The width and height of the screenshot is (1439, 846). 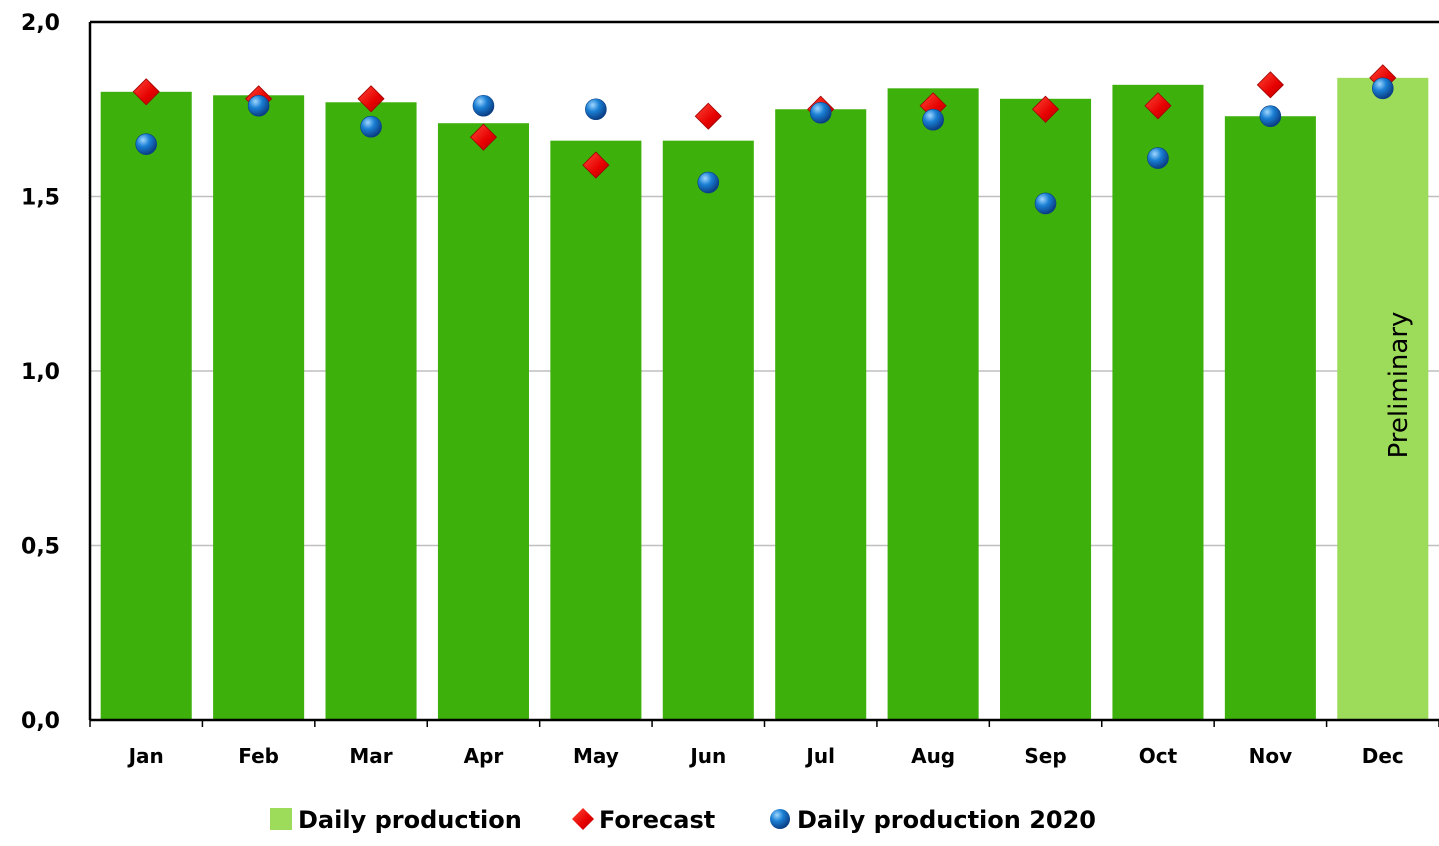 What do you see at coordinates (821, 414) in the screenshot?
I see `bar-jul` at bounding box center [821, 414].